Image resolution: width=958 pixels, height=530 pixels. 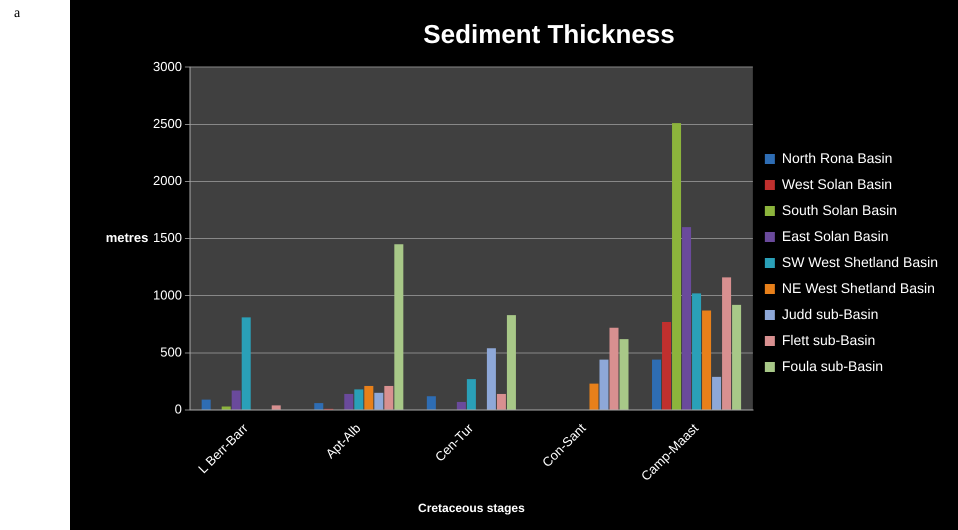 I want to click on x-axis-title: Cretaceous stages, so click(x=472, y=508).